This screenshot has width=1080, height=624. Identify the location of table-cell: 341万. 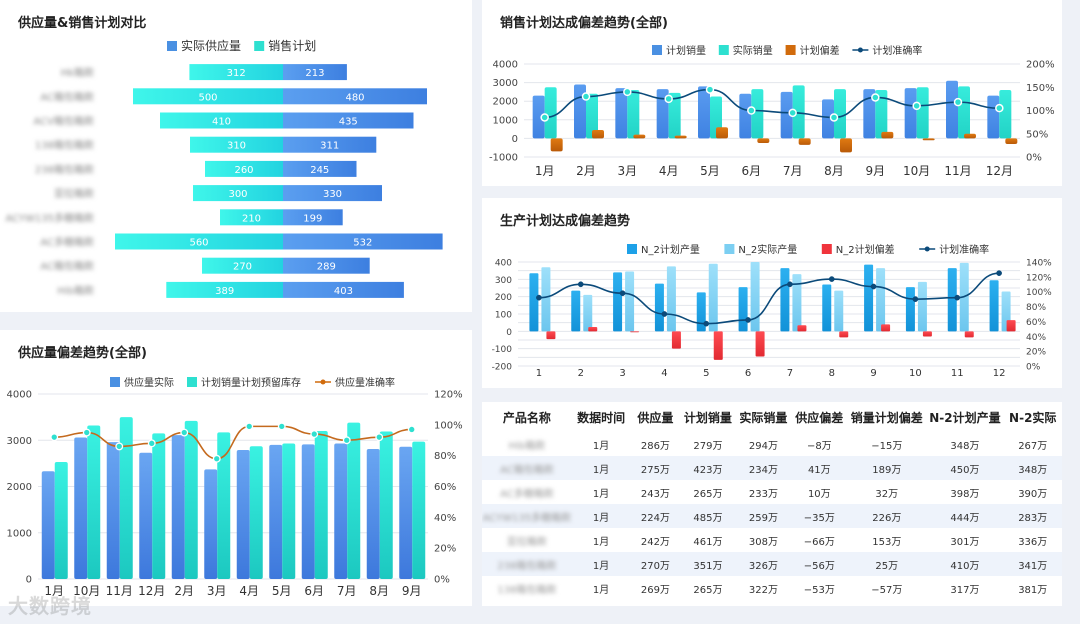
(1032, 564).